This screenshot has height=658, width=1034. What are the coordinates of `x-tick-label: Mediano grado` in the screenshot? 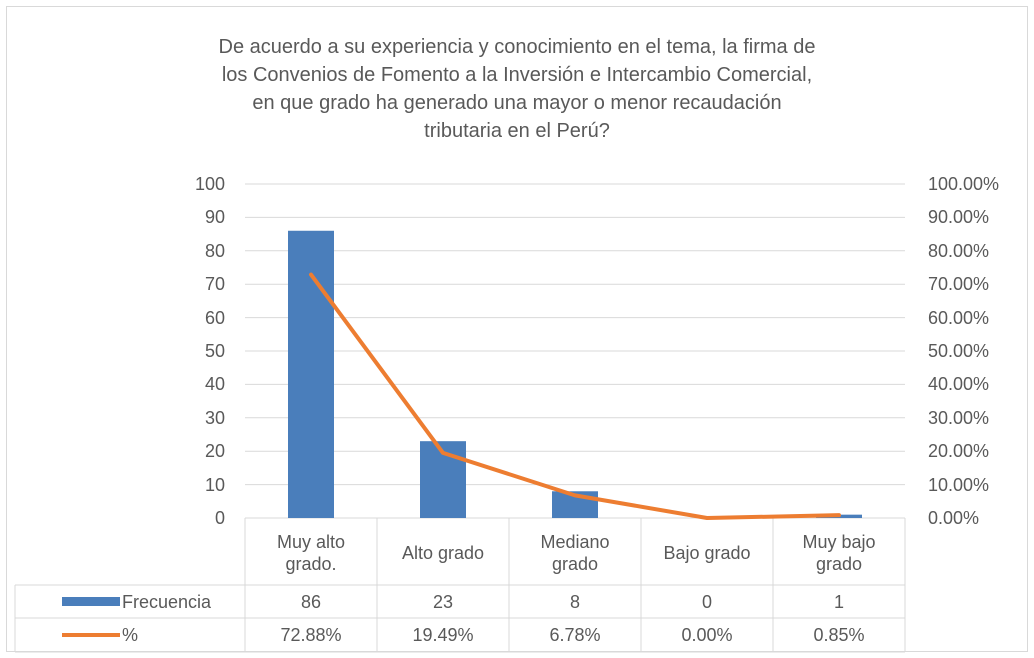 It's located at (575, 553).